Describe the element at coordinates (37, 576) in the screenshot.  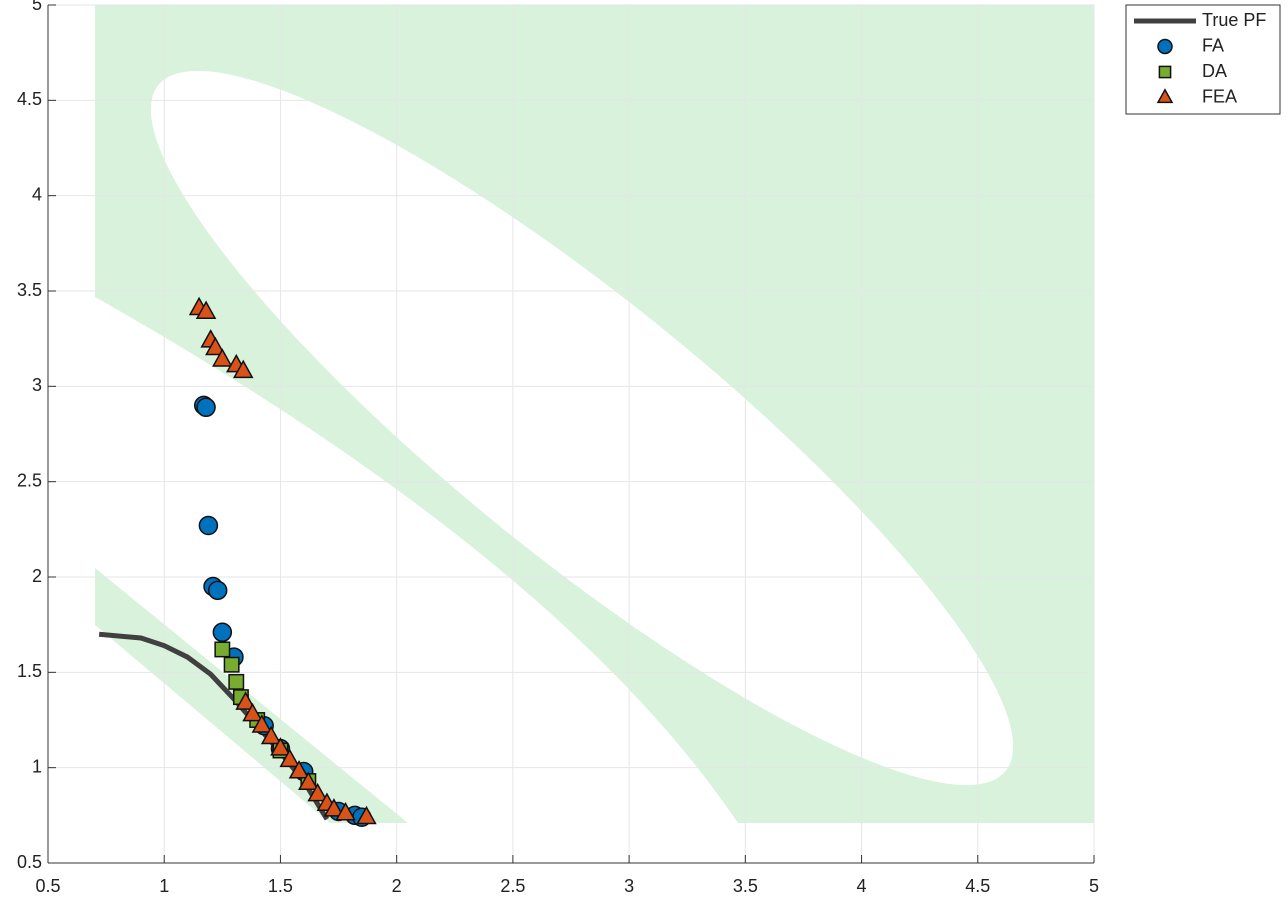
I see `y-tick-label: 2` at that location.